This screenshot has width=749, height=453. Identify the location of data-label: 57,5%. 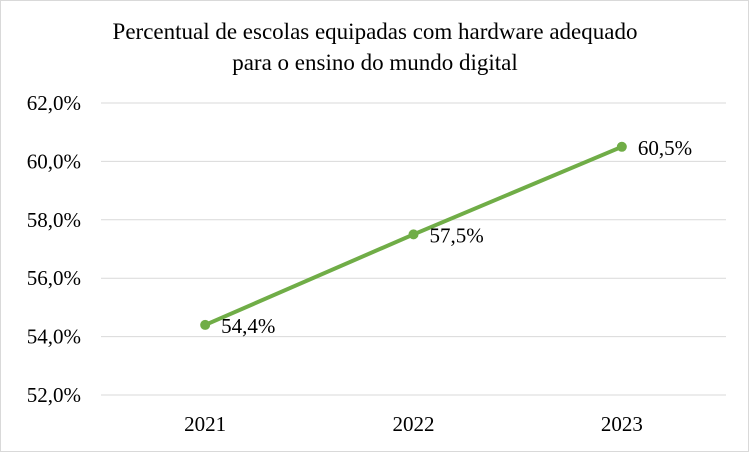
(457, 235).